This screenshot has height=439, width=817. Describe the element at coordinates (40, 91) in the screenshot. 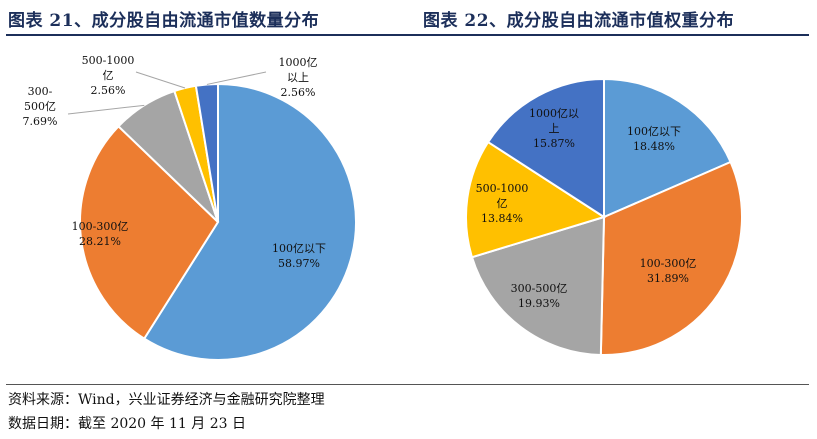

I see `data-label-line: 300-` at that location.